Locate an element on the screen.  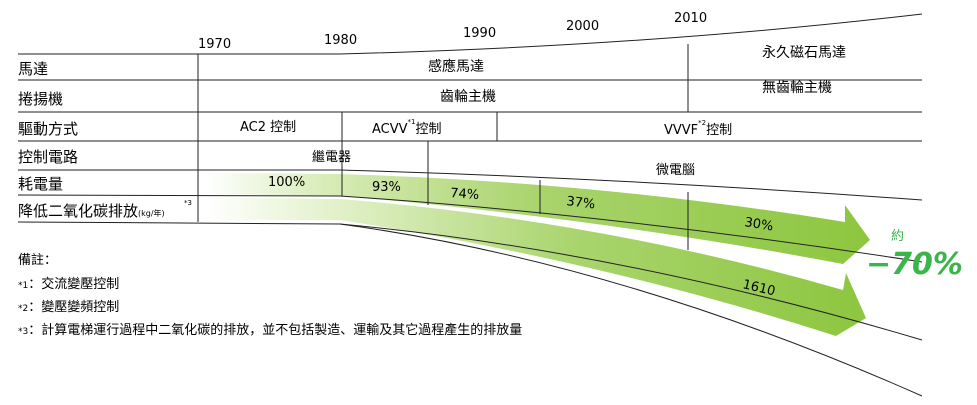
power-value: 30% is located at coordinates (758, 224).